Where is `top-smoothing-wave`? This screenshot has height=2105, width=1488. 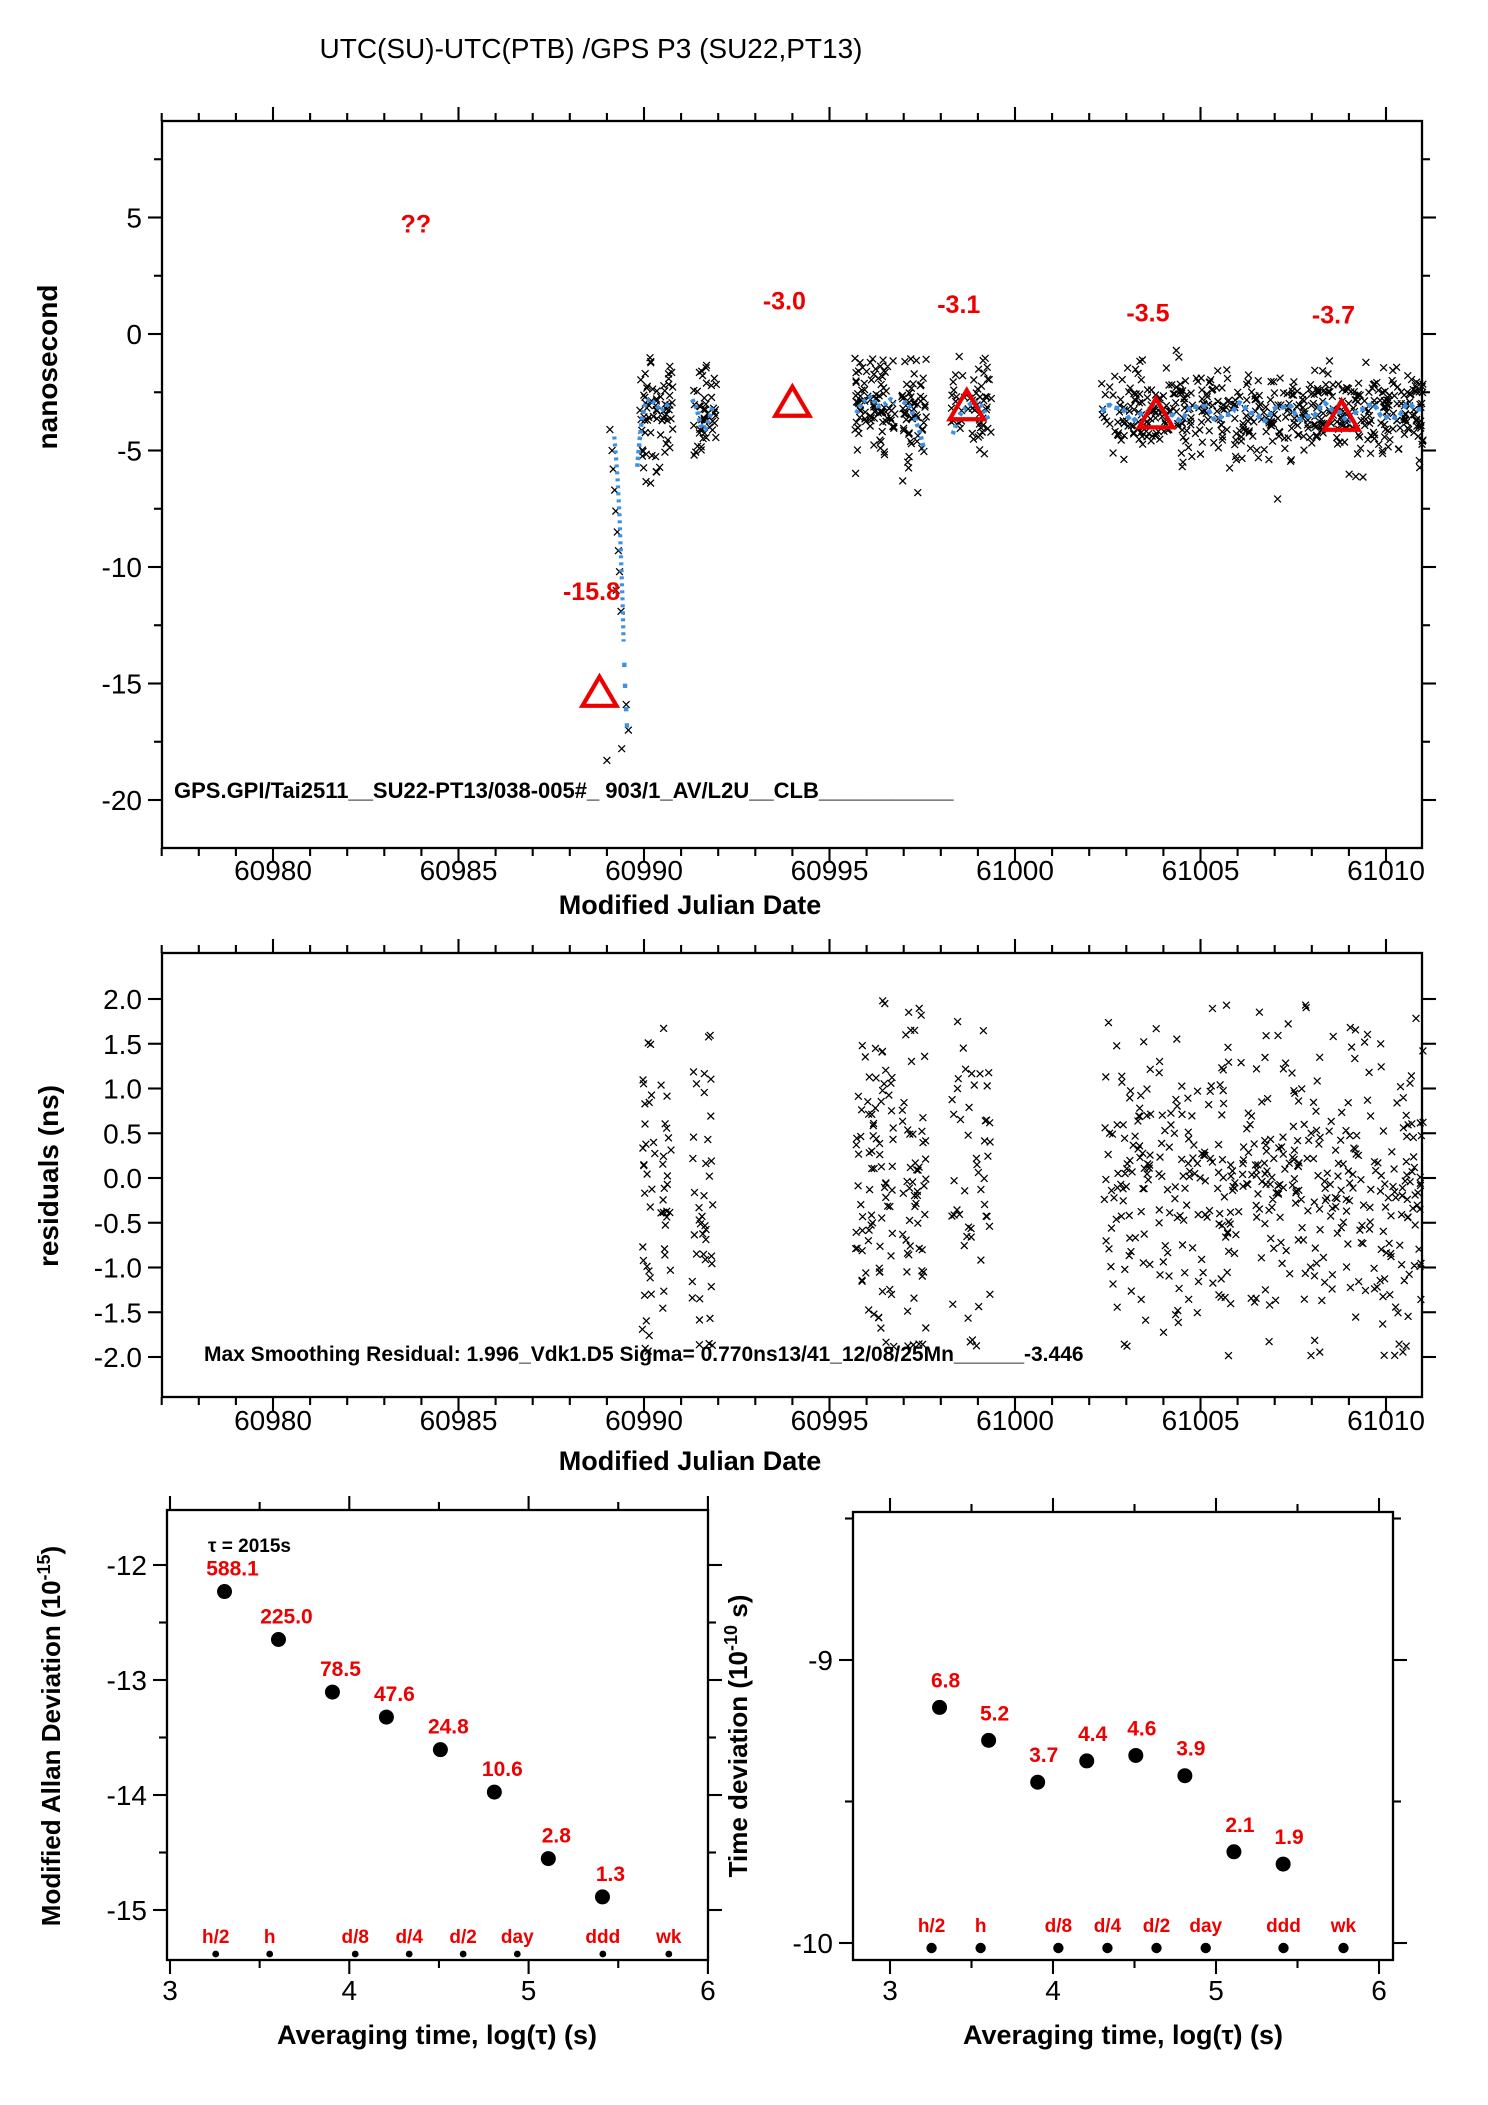
top-smoothing-wave is located at coordinates (1261, 412).